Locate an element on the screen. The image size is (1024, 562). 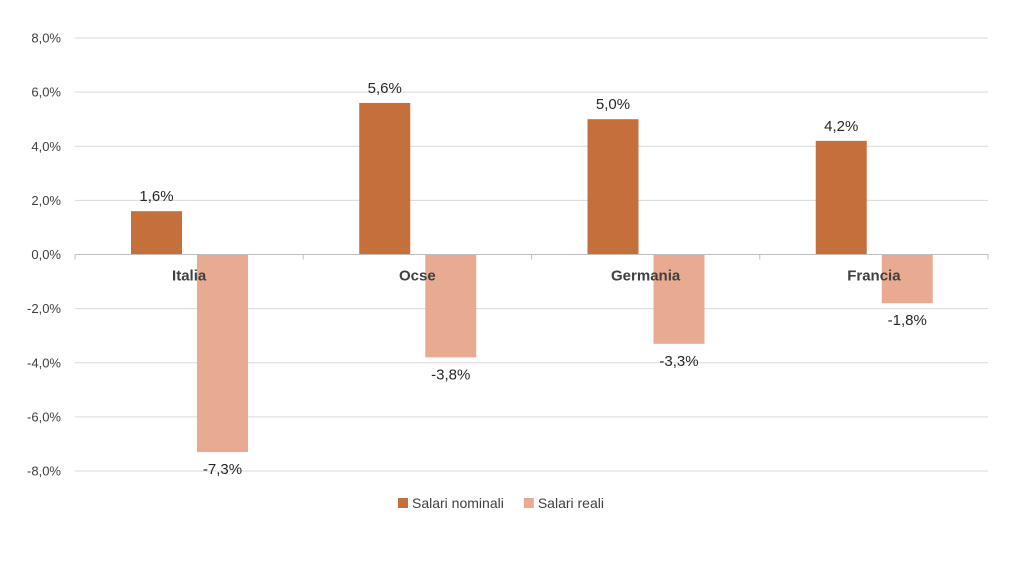
data-label: 1,6% is located at coordinates (156, 196).